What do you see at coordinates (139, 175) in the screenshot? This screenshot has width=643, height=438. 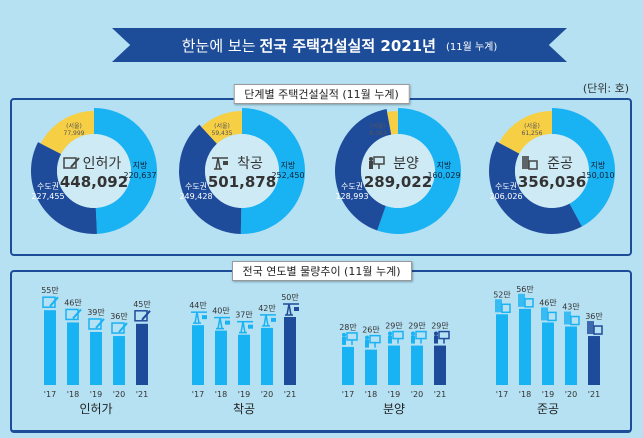 I see `local-value: 220,637` at bounding box center [139, 175].